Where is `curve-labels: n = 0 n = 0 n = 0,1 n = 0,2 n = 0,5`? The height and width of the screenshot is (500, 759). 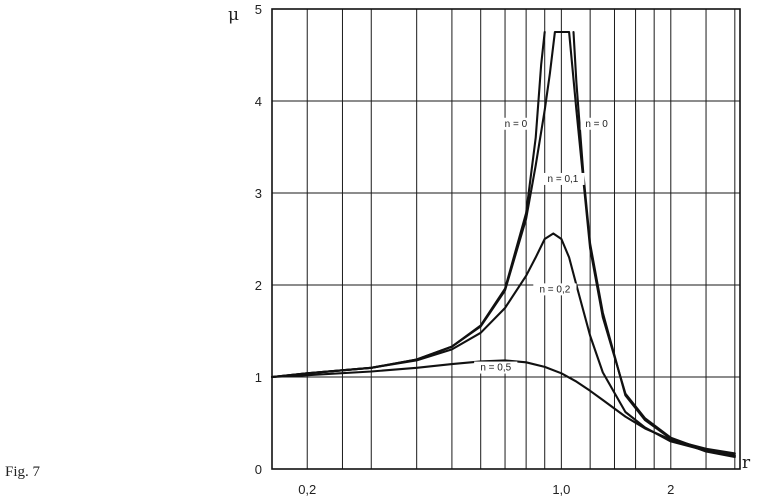
curve-labels: n = 0 n = 0 n = 0,1 n = 0,2 n = 0,5 is located at coordinates (543, 245).